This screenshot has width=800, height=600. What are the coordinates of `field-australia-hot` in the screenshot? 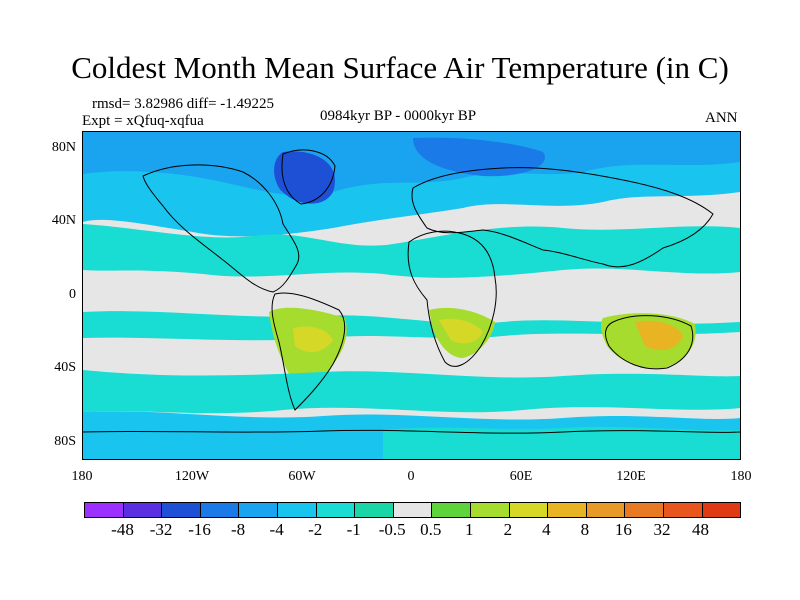 It's located at (659, 335).